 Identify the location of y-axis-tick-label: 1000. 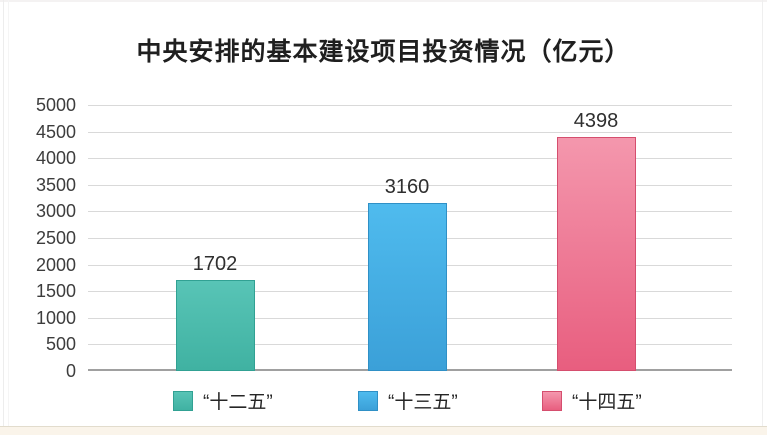
(55, 318).